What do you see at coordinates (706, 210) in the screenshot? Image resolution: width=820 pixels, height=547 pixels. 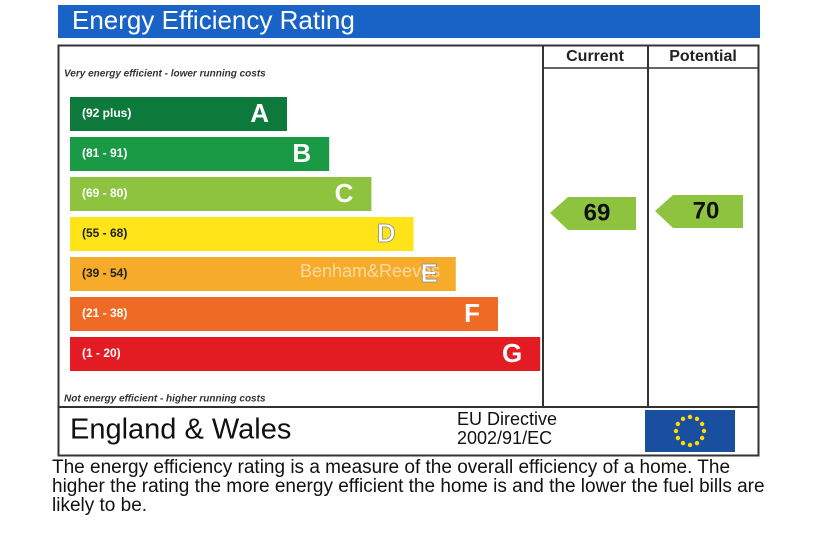 I see `potential-rating: 70` at bounding box center [706, 210].